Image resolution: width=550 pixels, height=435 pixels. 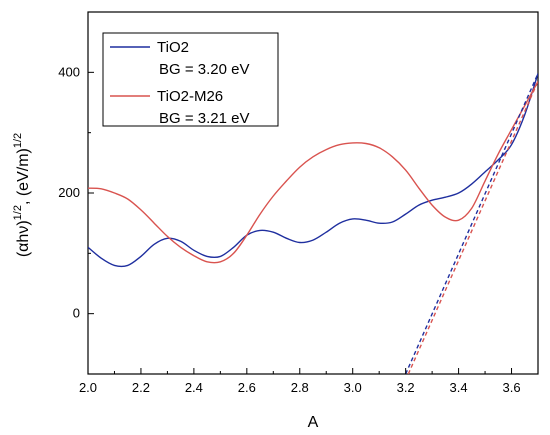 I want to click on legend-label-tio2: TiO2, so click(x=173, y=47).